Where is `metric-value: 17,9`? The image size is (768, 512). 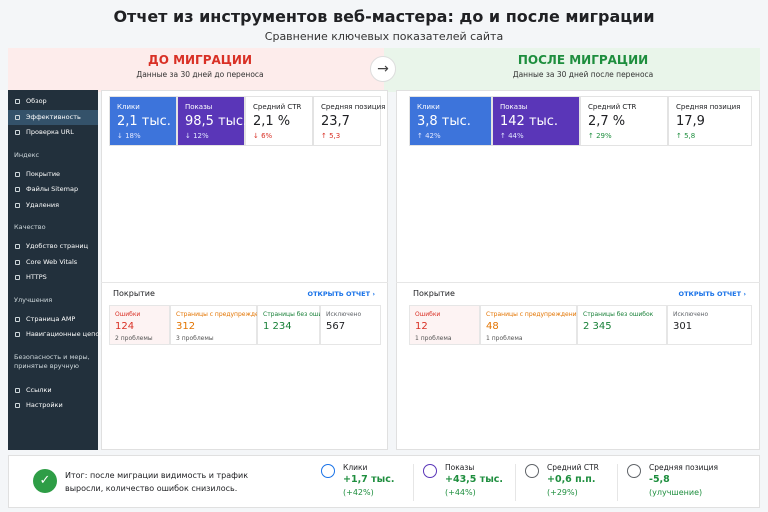 metric-value: 17,9 is located at coordinates (690, 121).